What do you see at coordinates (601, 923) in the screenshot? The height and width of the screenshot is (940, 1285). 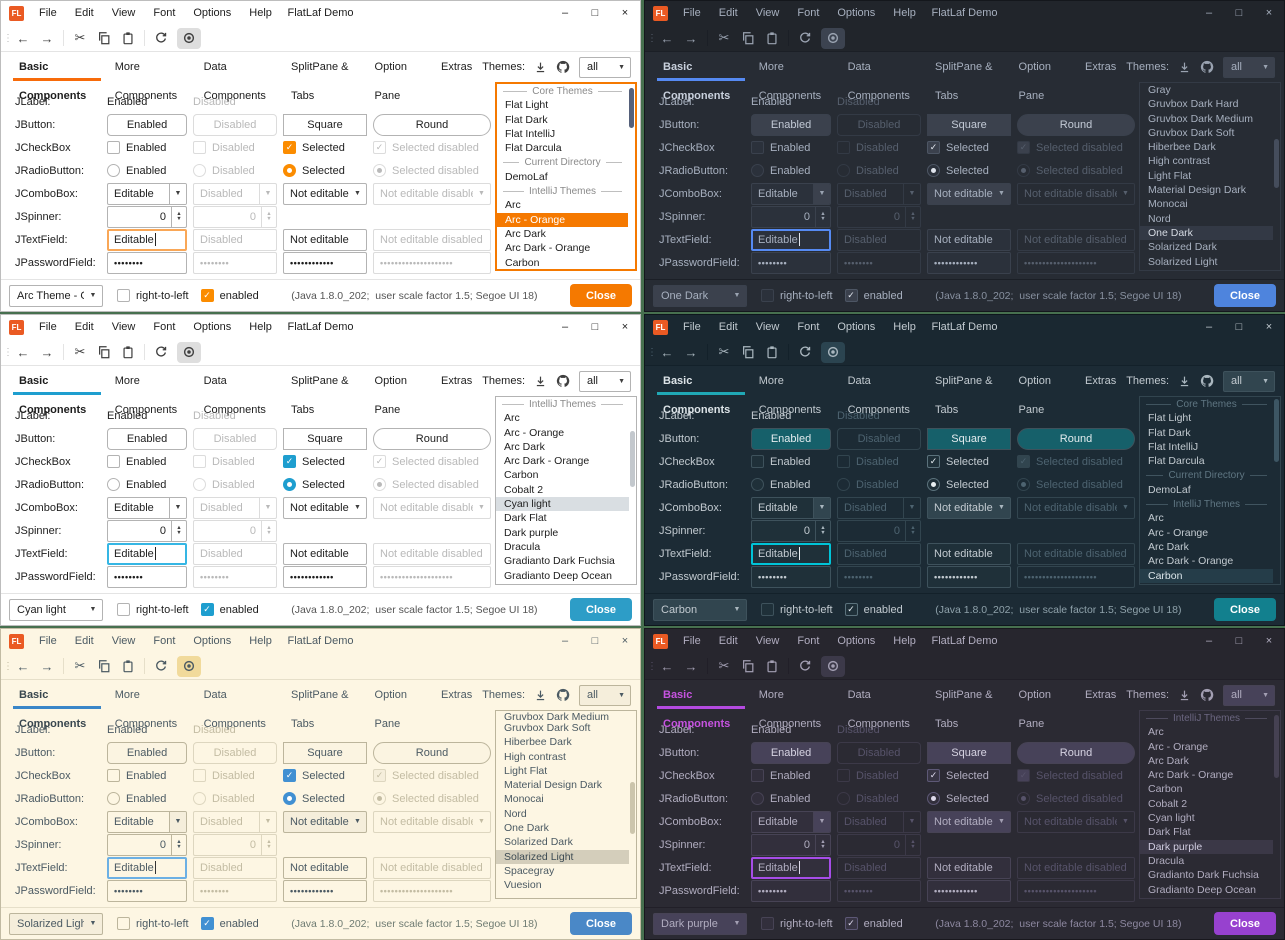 I see `close-button: Close` at bounding box center [601, 923].